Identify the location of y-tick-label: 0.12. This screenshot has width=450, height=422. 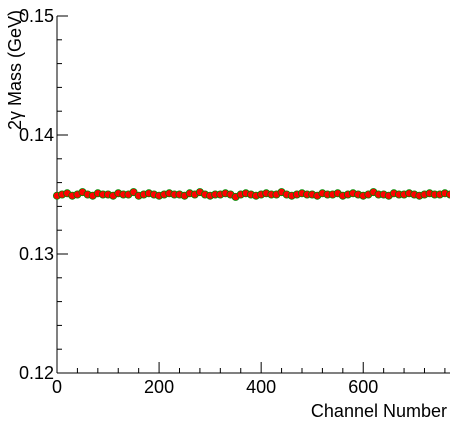
(36, 373).